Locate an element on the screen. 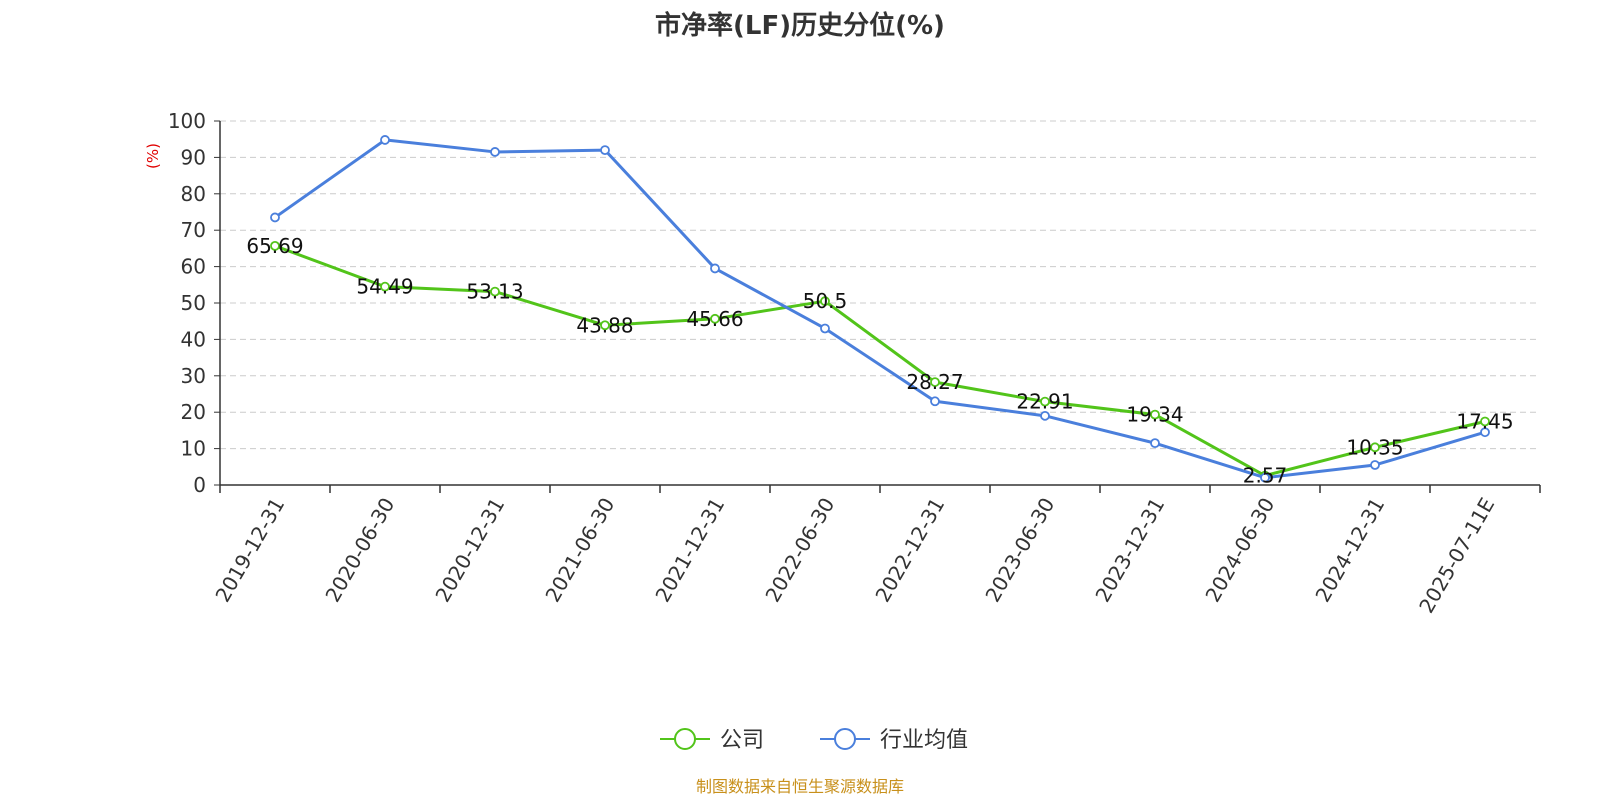 The height and width of the screenshot is (800, 1600). data-label: 10.35 is located at coordinates (1374, 447).